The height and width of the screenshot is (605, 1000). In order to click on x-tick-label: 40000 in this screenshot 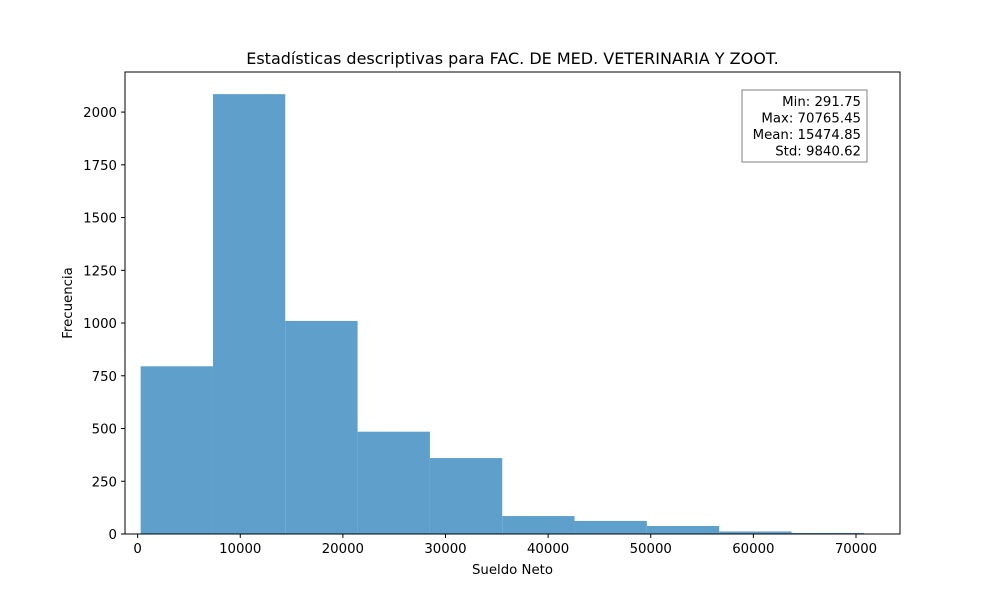, I will do `click(548, 549)`.